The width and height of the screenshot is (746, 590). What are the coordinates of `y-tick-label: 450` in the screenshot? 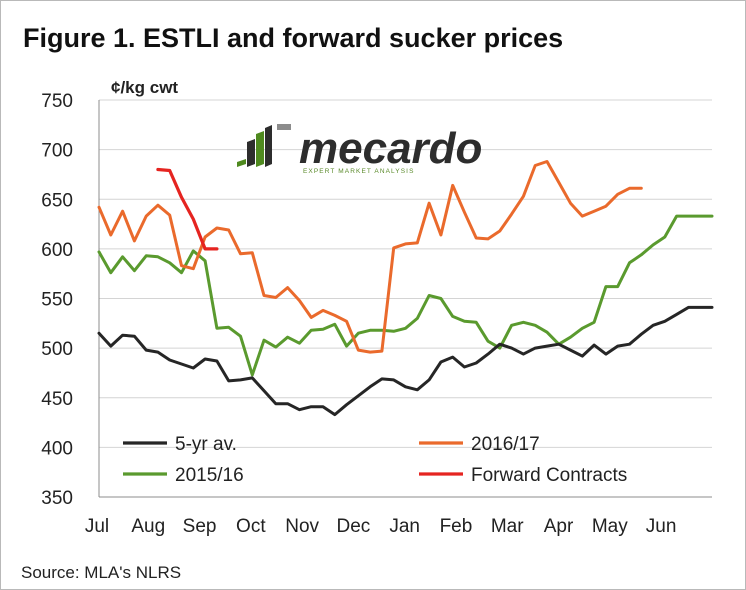 It's located at (57, 399).